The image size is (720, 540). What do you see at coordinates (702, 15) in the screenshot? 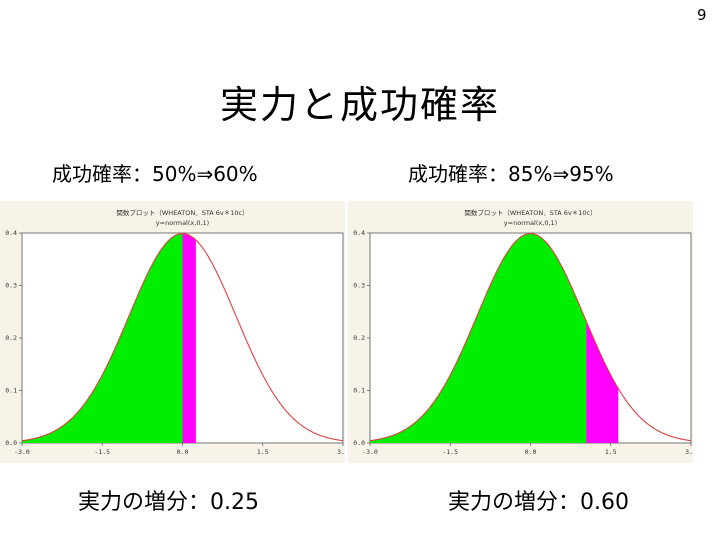
I see `page-number: 9` at bounding box center [702, 15].